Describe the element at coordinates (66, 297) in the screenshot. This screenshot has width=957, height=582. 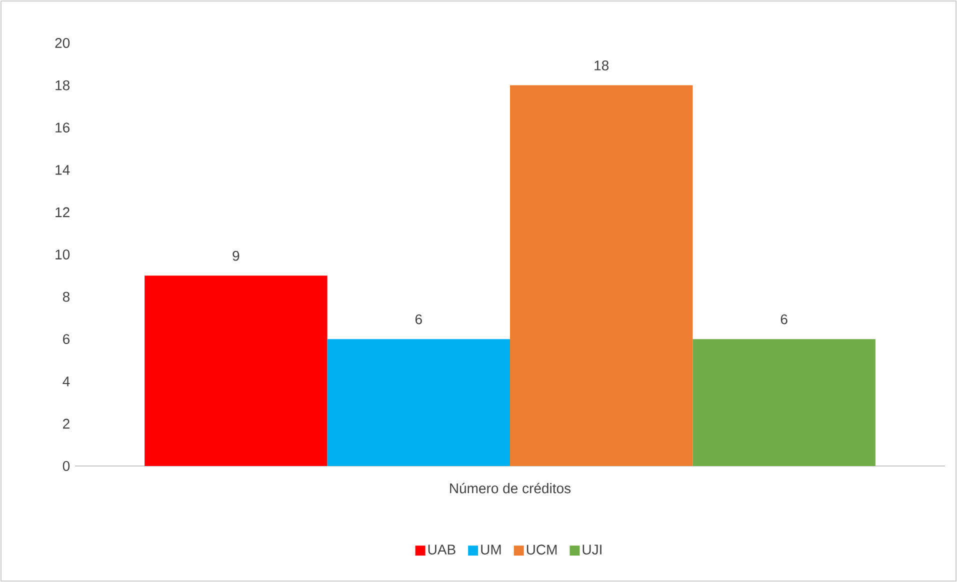
I see `y-tick-label: 8` at that location.